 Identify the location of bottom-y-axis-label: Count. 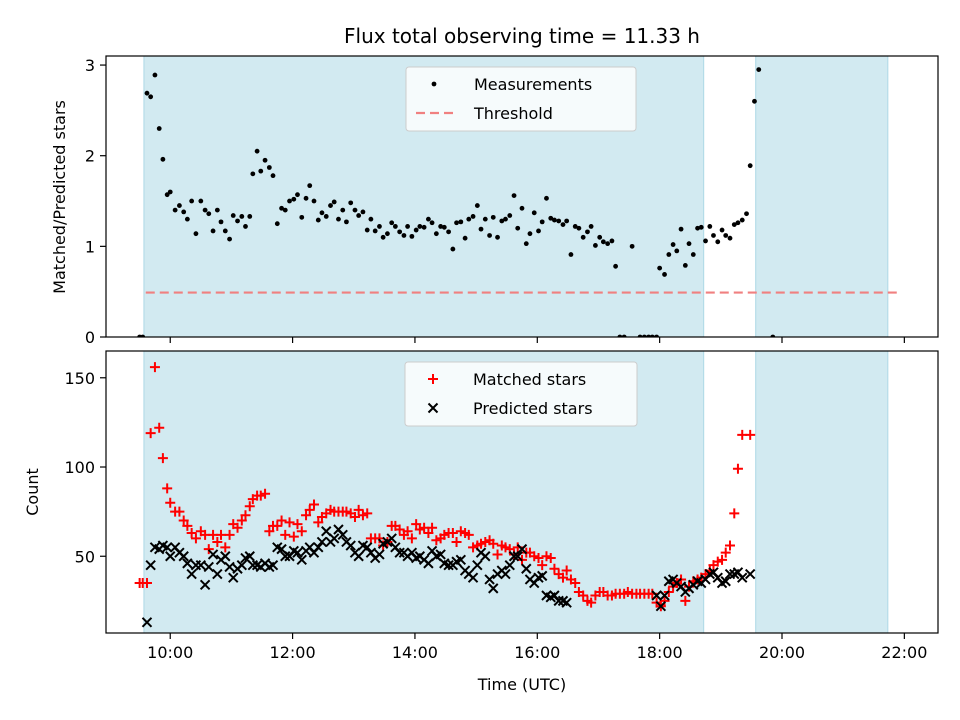
(32, 492).